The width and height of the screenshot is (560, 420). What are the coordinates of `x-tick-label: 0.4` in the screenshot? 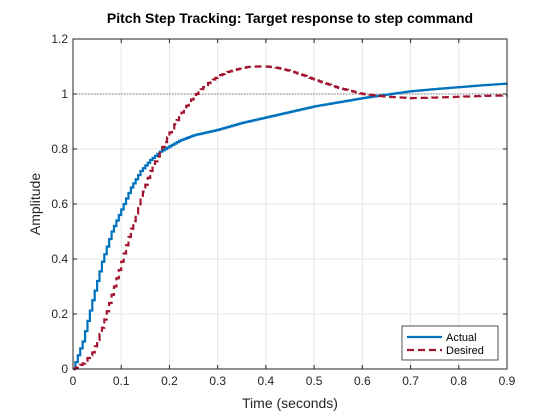 It's located at (266, 381).